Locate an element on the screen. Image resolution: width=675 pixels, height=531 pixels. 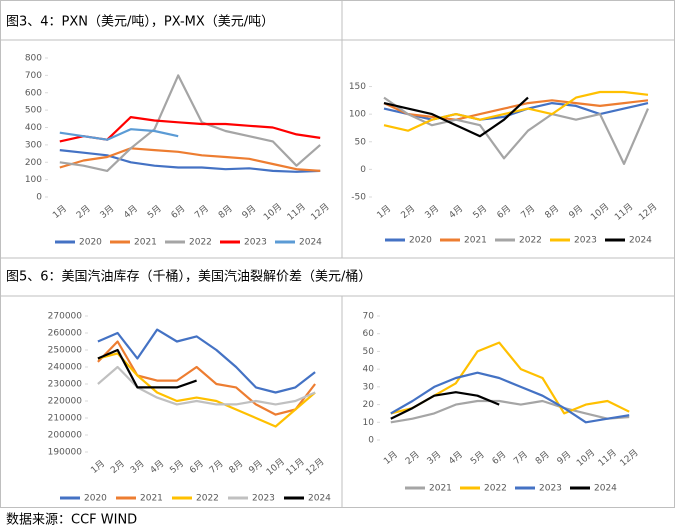
y-tick-label: 200 is located at coordinates (33, 163).